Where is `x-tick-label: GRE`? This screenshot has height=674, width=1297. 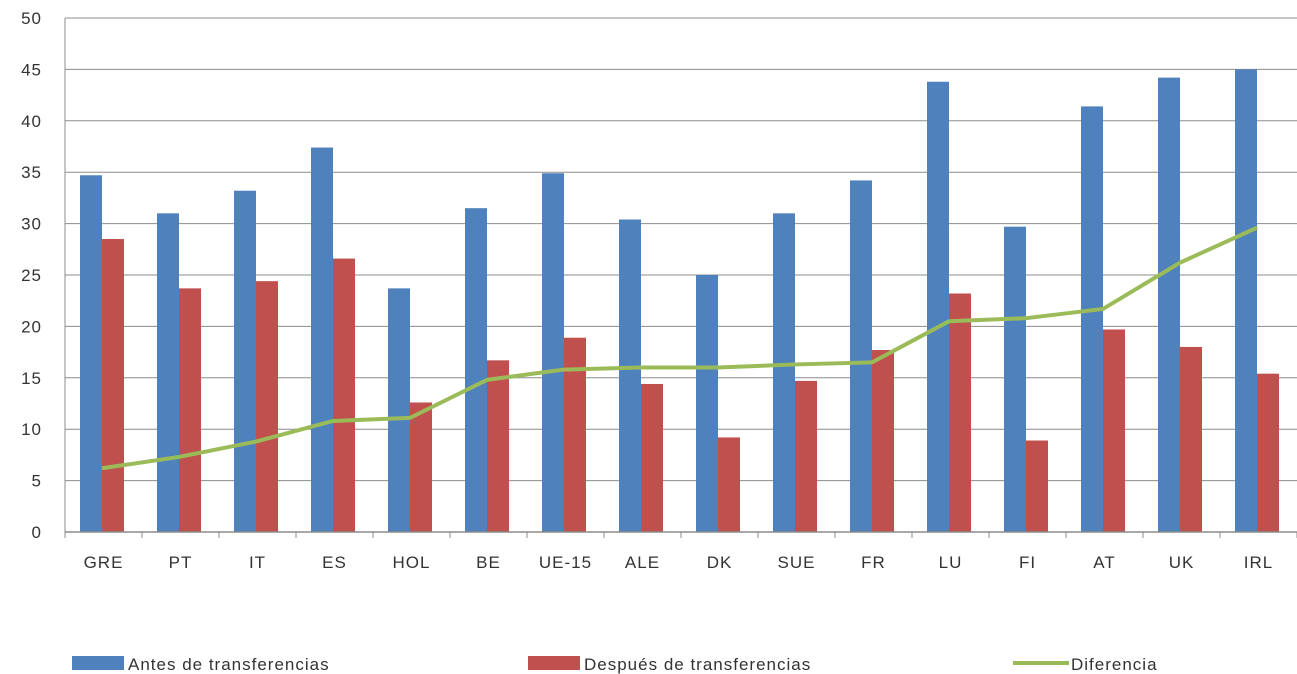 x-tick-label: GRE is located at coordinates (104, 562).